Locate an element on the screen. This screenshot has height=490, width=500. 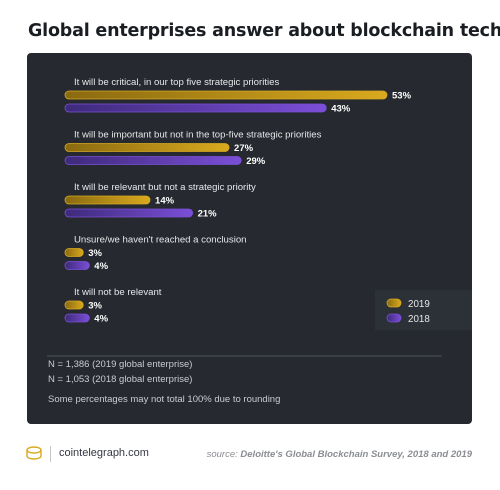
legend-panel is located at coordinates (423, 310).